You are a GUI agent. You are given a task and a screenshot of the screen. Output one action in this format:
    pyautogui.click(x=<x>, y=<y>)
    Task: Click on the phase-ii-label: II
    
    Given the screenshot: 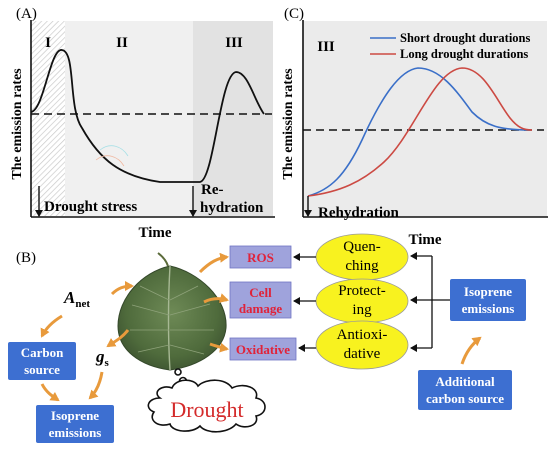 What is the action you would take?
    pyautogui.click(x=122, y=43)
    